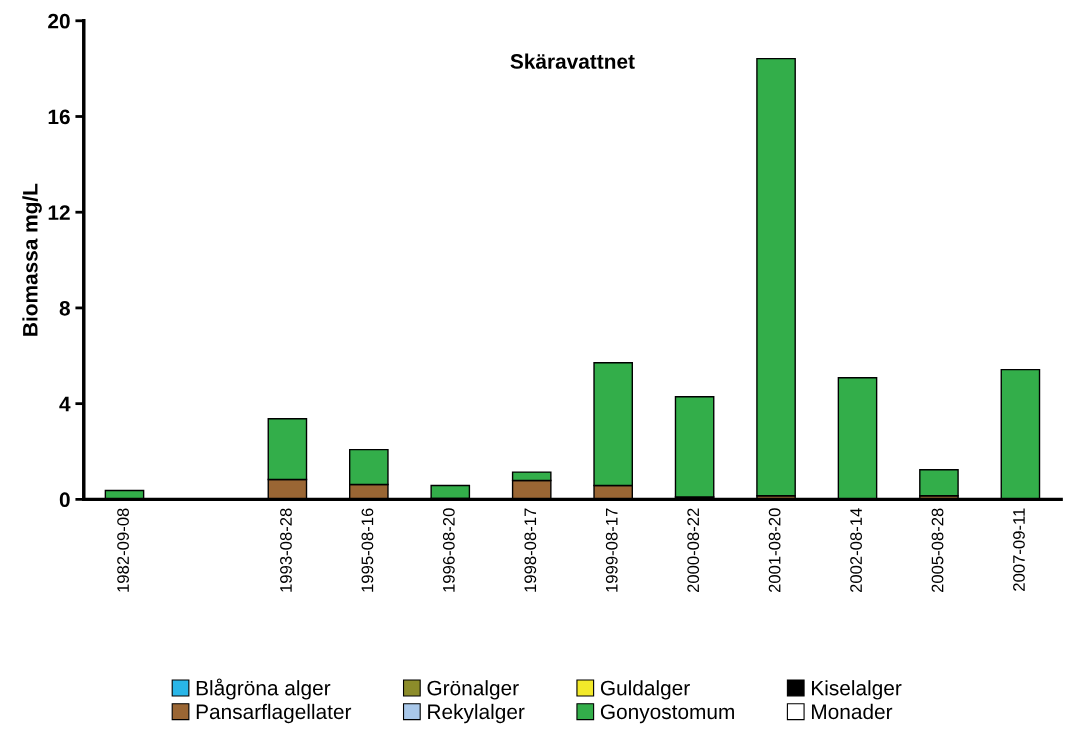 Image resolution: width=1074 pixels, height=742 pixels. What do you see at coordinates (857, 690) in the screenshot?
I see `legend-label: Kiselalger` at bounding box center [857, 690].